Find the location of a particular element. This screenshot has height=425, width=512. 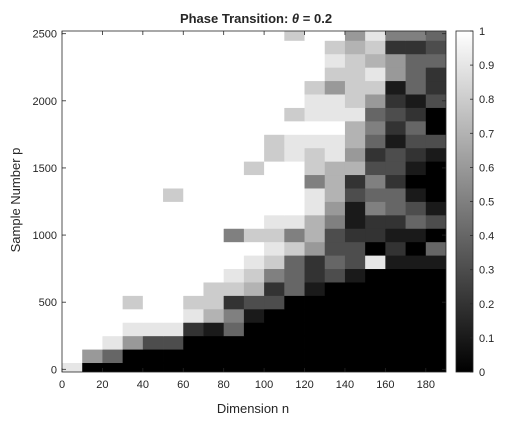

colorbar-tick-label: 0.3 is located at coordinates (486, 271).